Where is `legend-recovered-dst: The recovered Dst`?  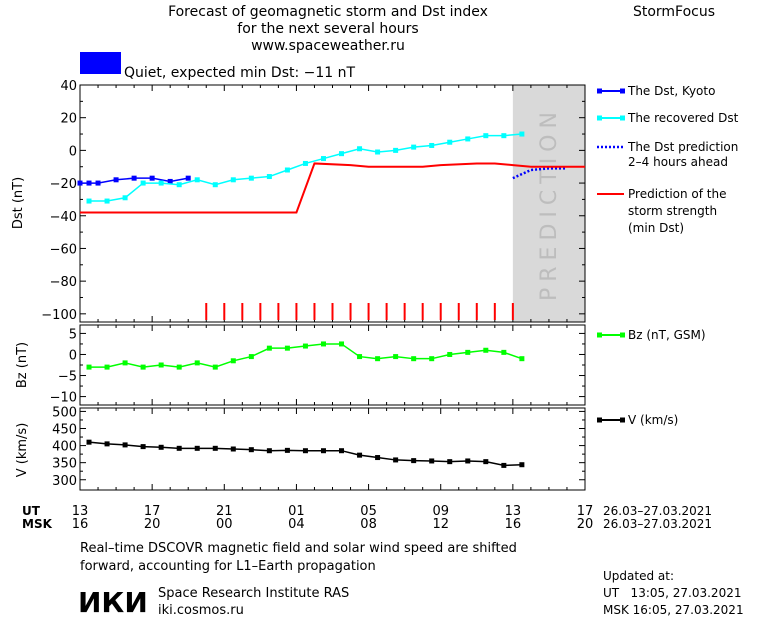 legend-recovered-dst: The recovered Dst is located at coordinates (668, 118).